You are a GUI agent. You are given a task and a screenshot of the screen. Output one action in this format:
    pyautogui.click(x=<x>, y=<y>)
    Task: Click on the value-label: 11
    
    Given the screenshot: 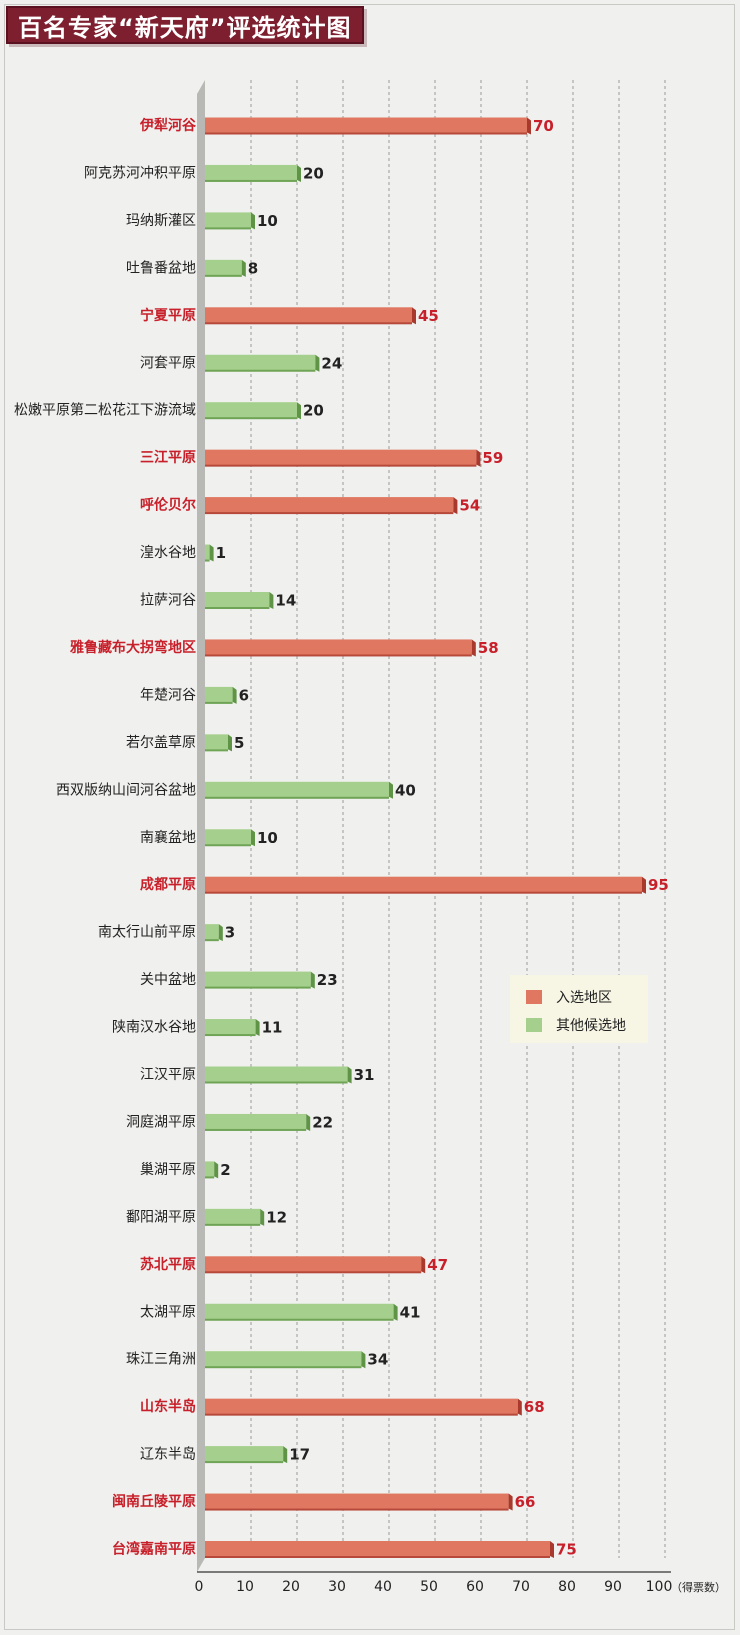 What is the action you would take?
    pyautogui.click(x=272, y=1028)
    